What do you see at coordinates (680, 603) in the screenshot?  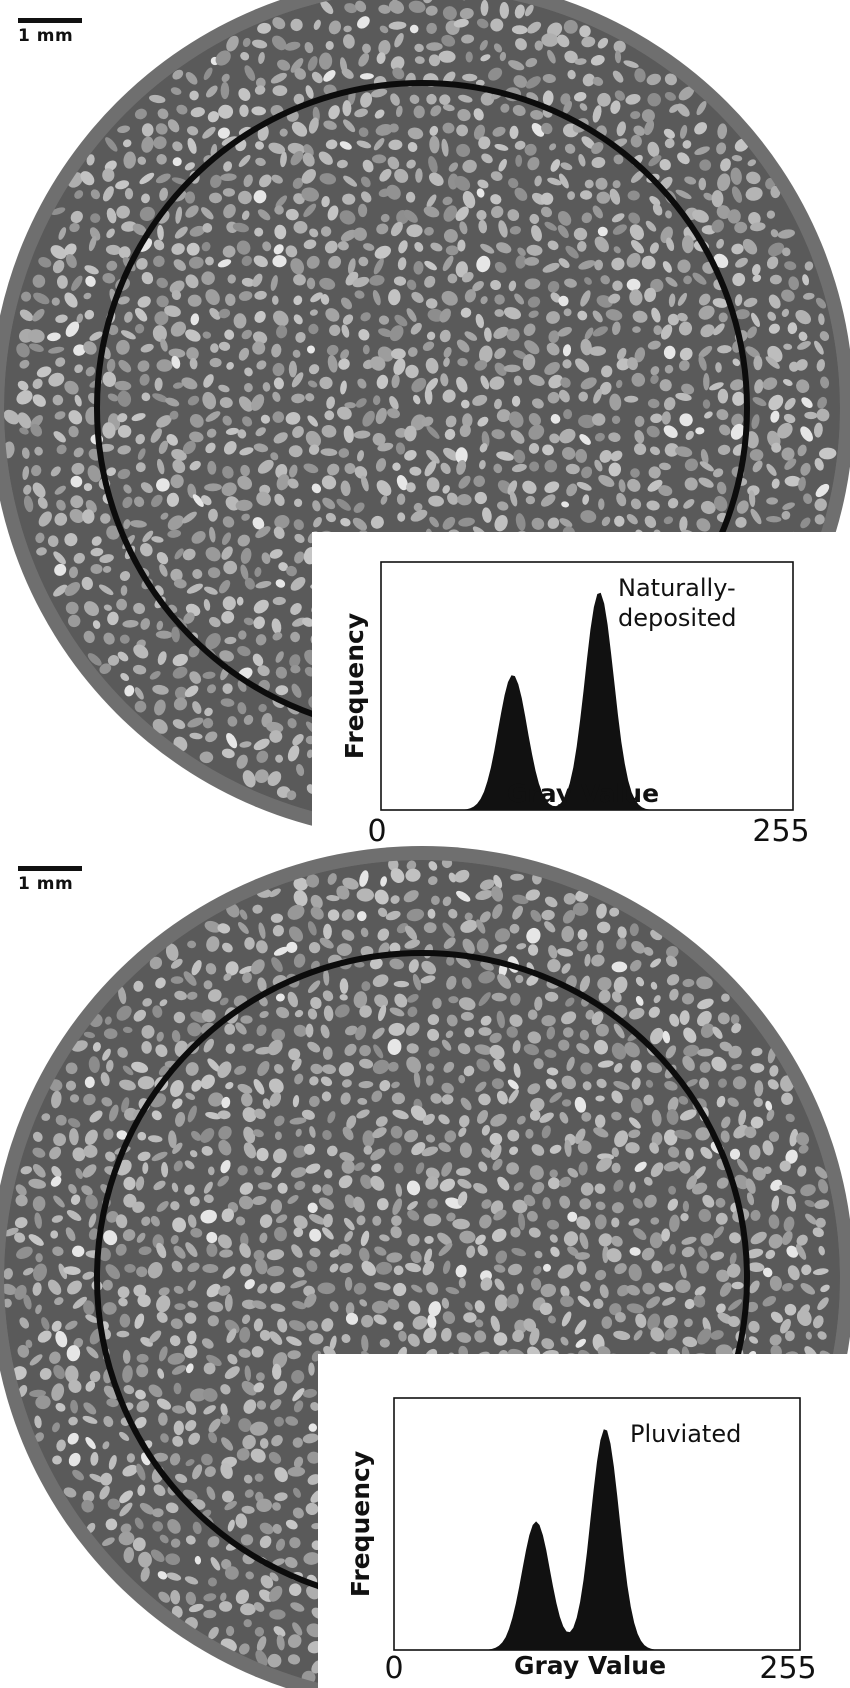 I see `sample-label: Naturally- deposited` at bounding box center [680, 603].